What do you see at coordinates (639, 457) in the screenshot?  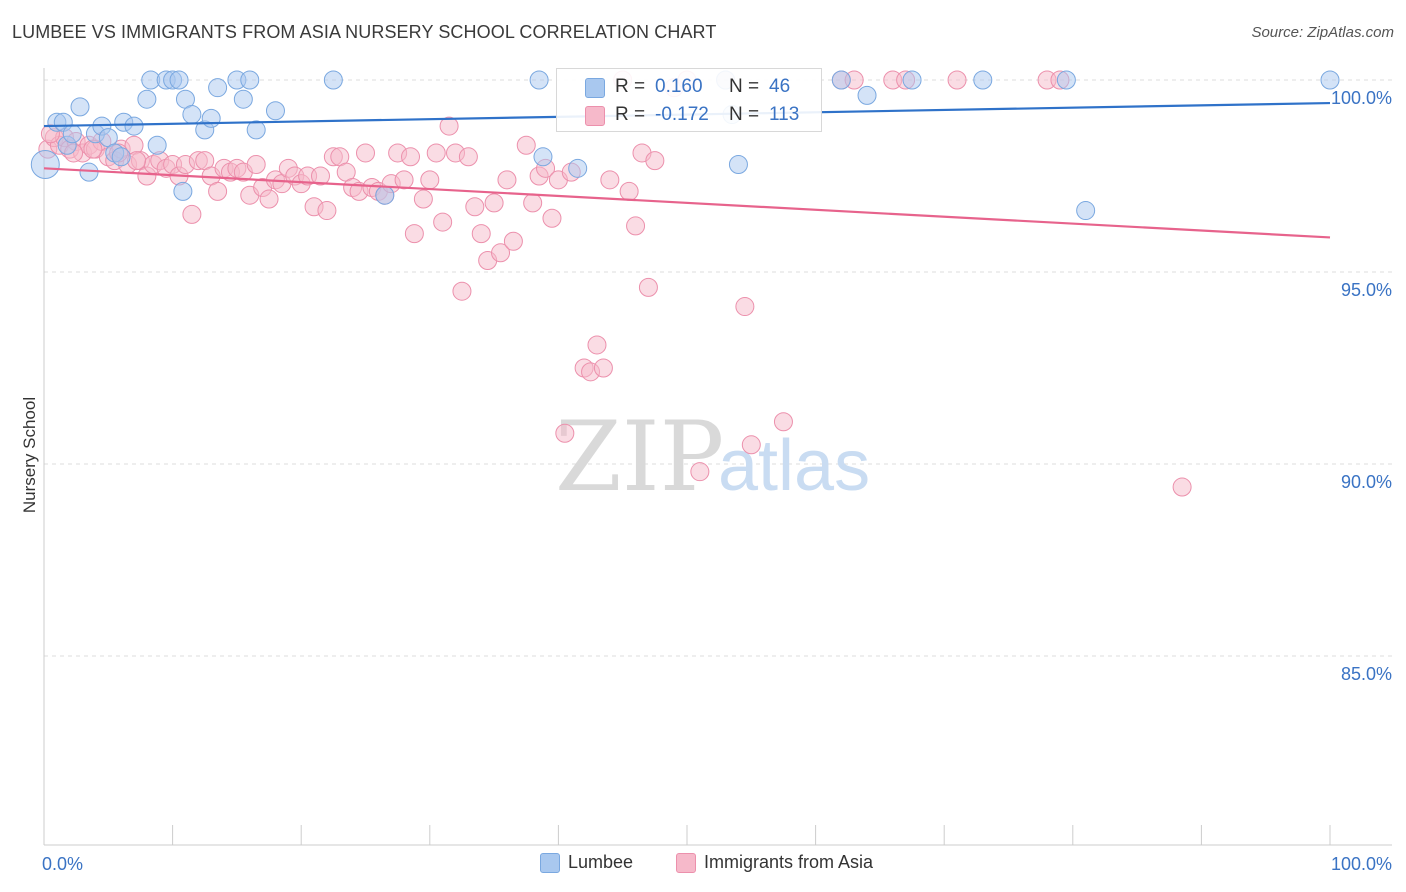 I see `watermark-zip: ZIP` at bounding box center [639, 457].